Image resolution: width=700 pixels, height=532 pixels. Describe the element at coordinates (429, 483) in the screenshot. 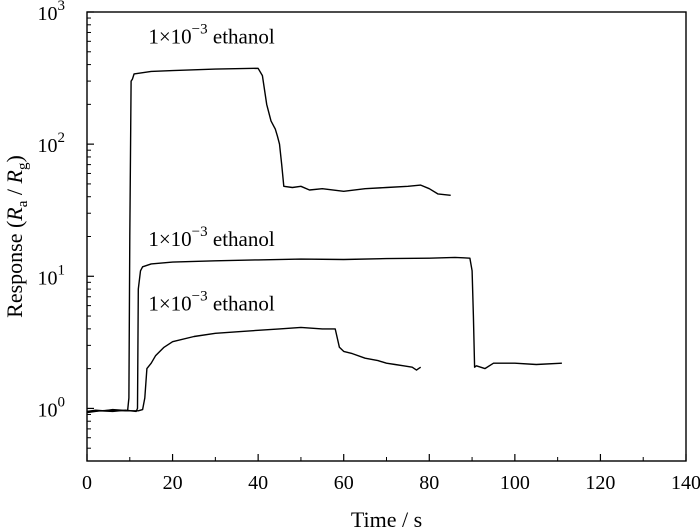

I see `x-tick-label-4: 80` at that location.